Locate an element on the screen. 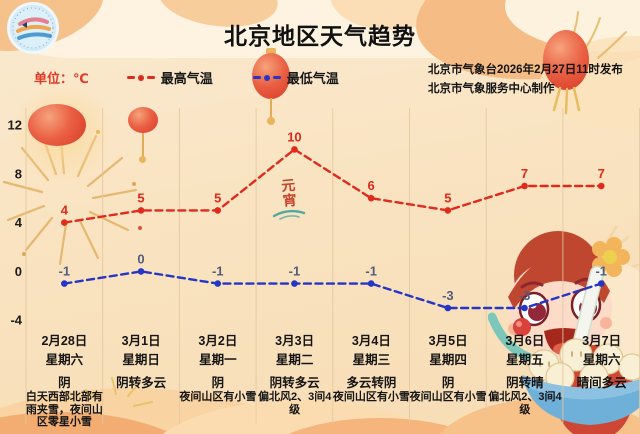  forecast-day: 3月2日 星期一 阴 夜间山区有小雪 is located at coordinates (218, 379).